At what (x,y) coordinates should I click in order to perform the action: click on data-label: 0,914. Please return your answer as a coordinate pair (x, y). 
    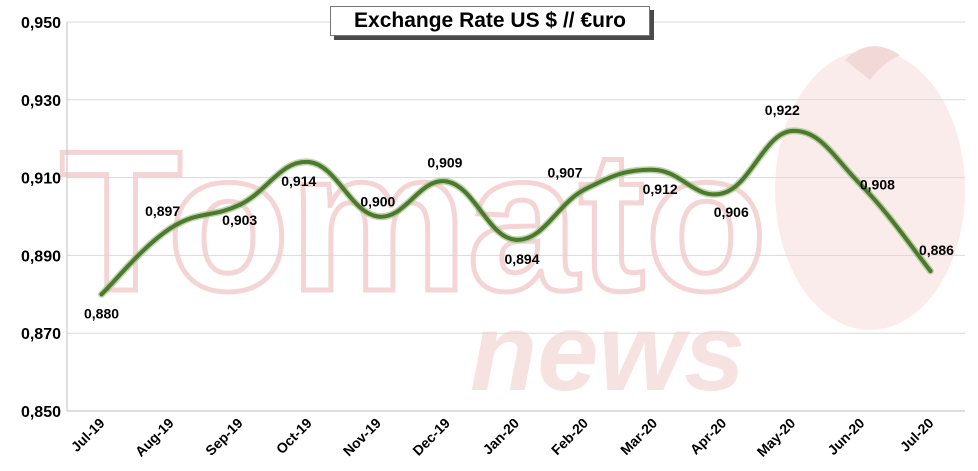
    Looking at the image, I should click on (298, 181).